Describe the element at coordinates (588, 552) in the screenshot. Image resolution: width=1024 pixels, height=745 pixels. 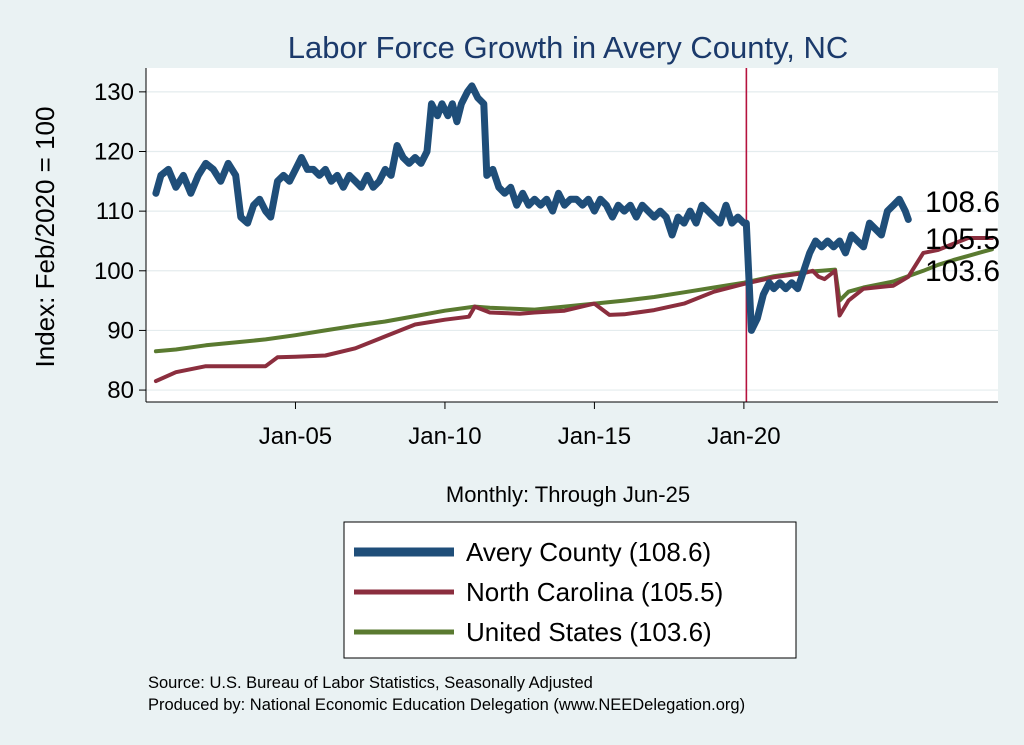
I see `legend-avery-label: Avery County (108.6)` at that location.